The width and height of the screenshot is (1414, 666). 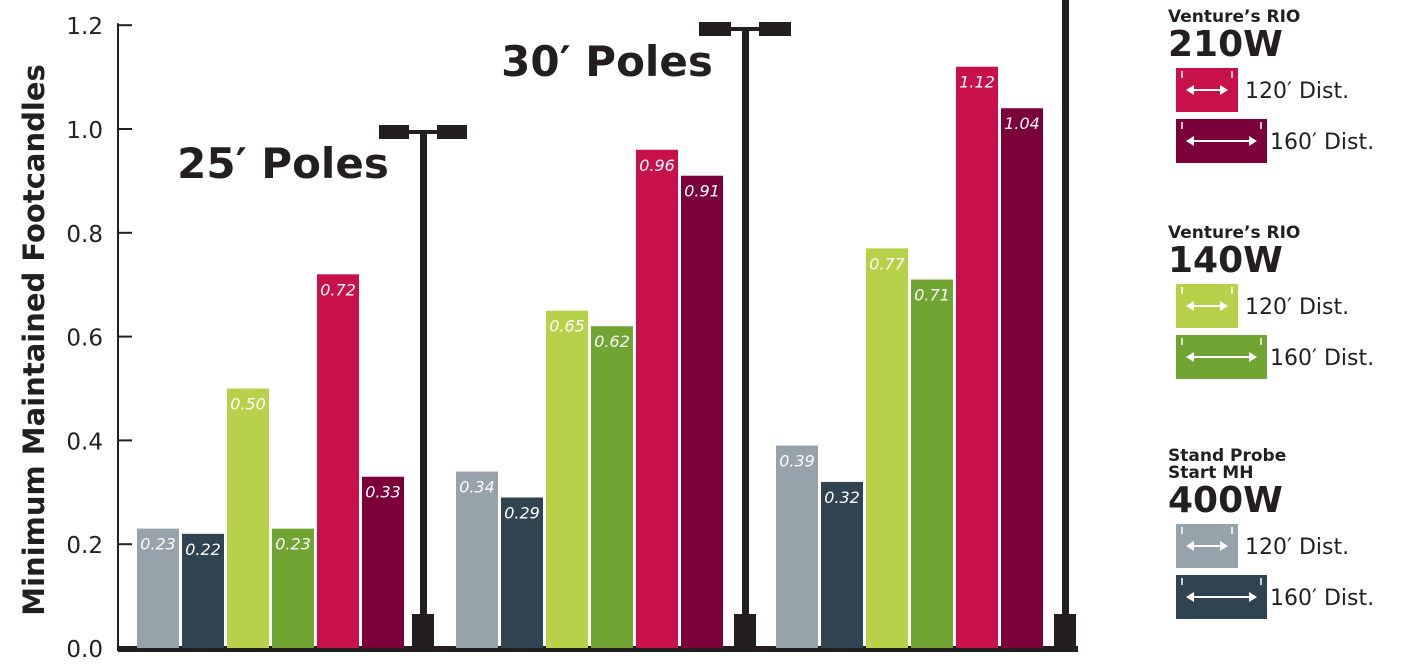 I want to click on y-tick-label: 0.6, so click(x=84, y=339).